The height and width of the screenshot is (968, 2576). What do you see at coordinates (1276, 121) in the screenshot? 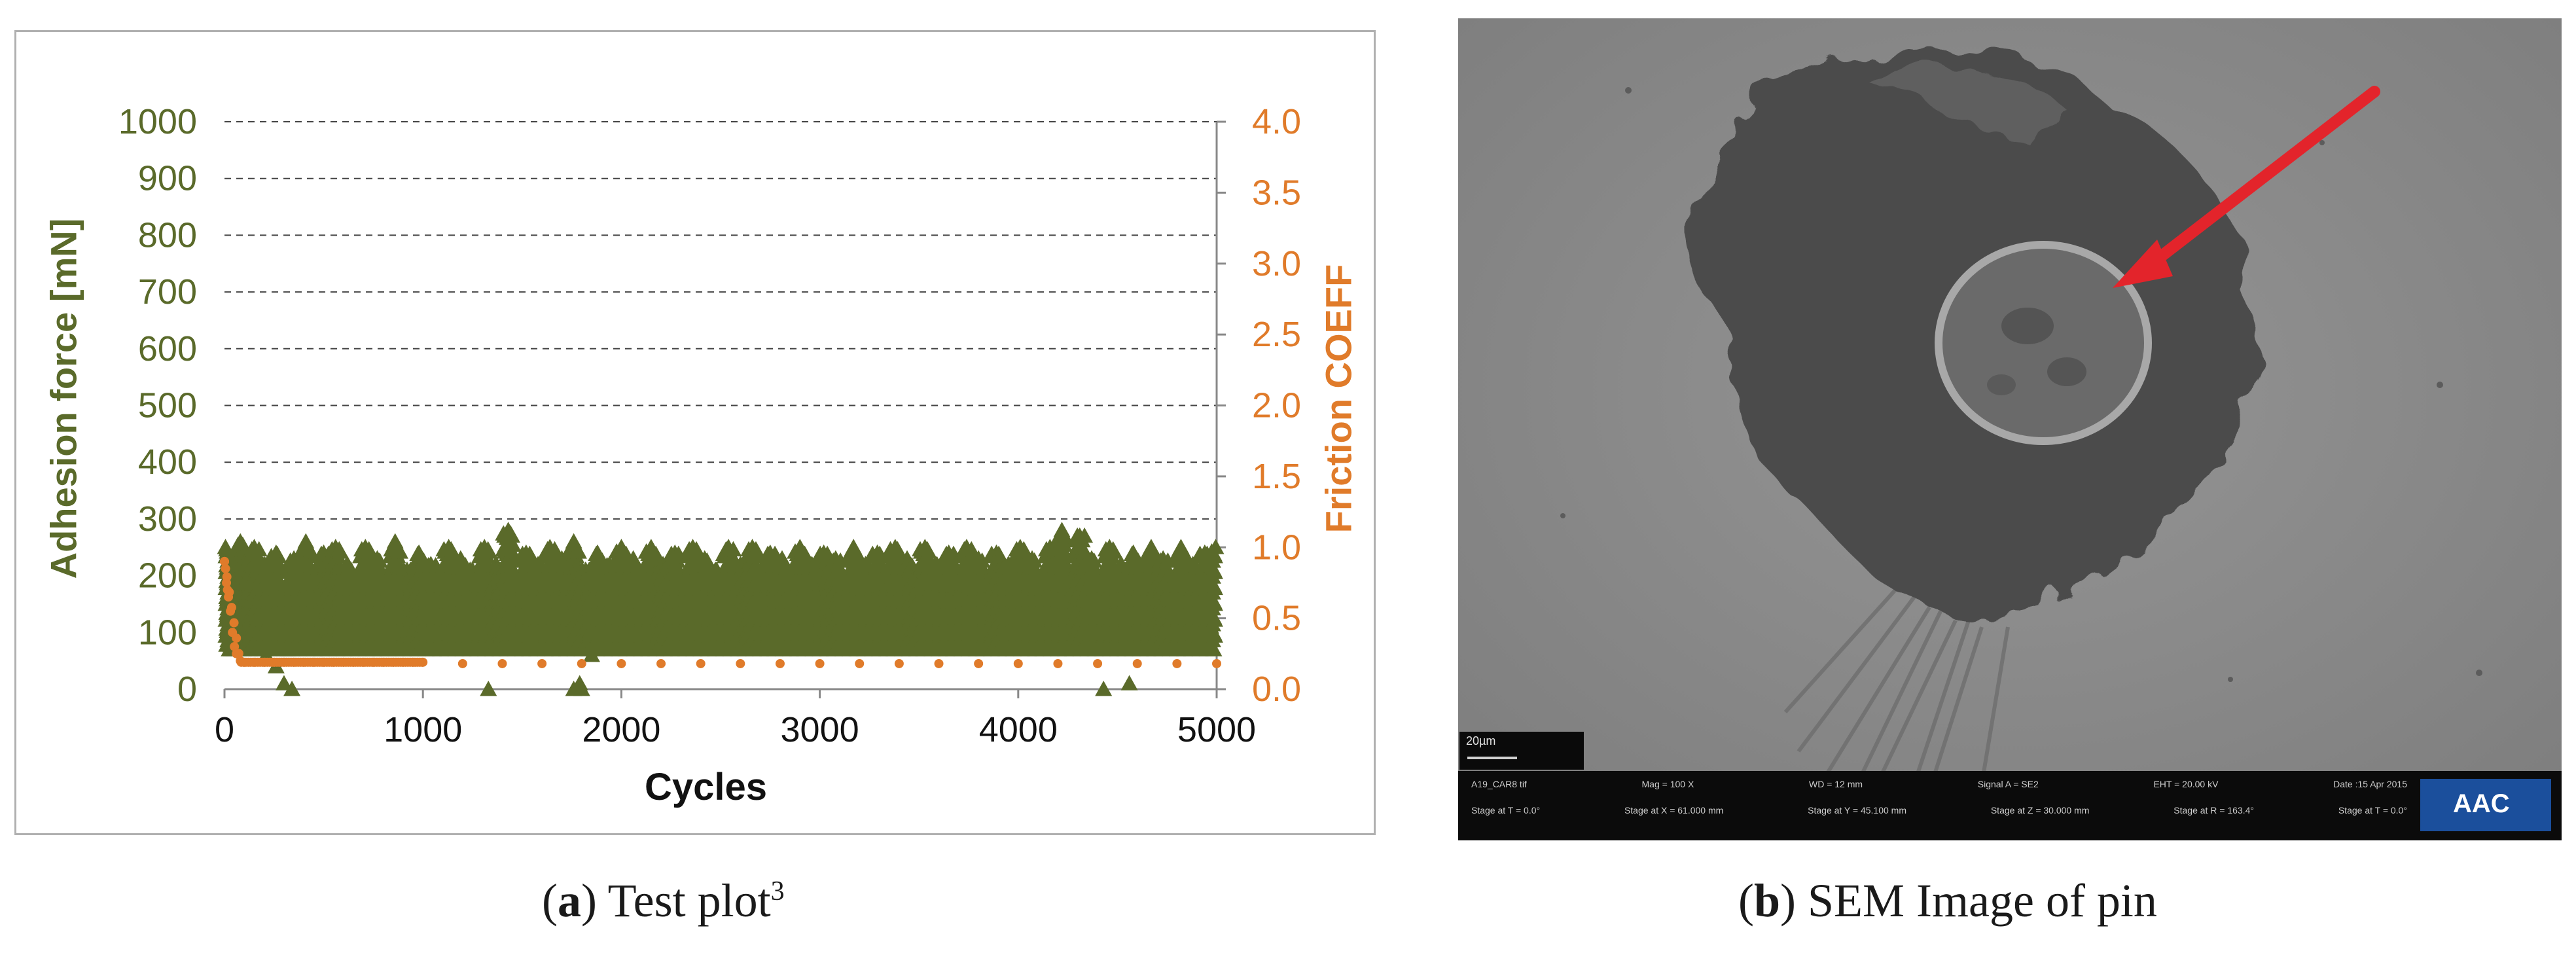
I see `y-right-tick-label: 4.0` at bounding box center [1276, 121].